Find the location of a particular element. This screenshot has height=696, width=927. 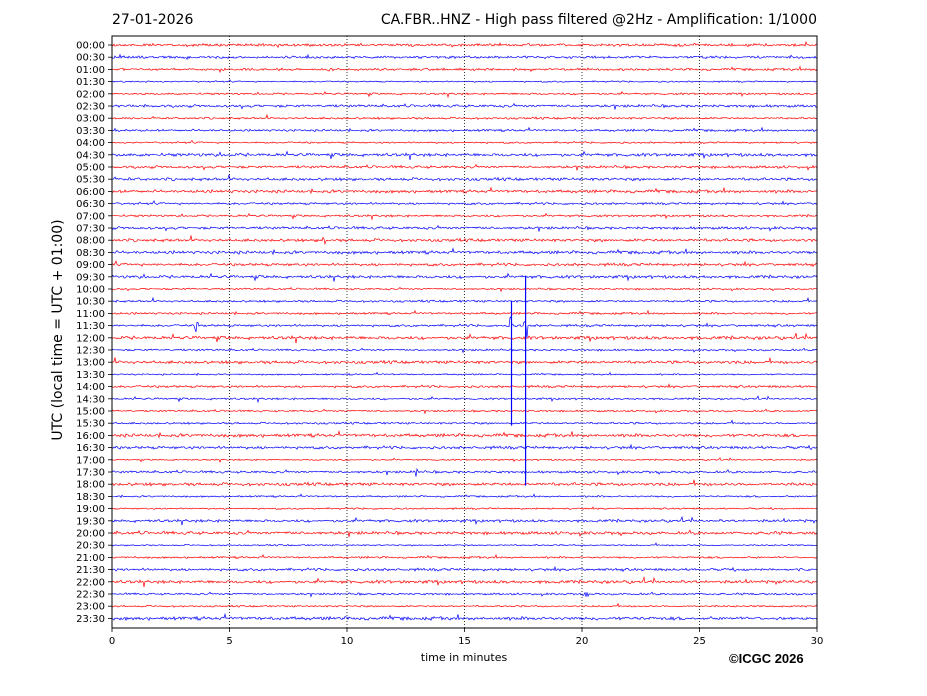

y-tick-label: 23:00 is located at coordinates (90, 607).